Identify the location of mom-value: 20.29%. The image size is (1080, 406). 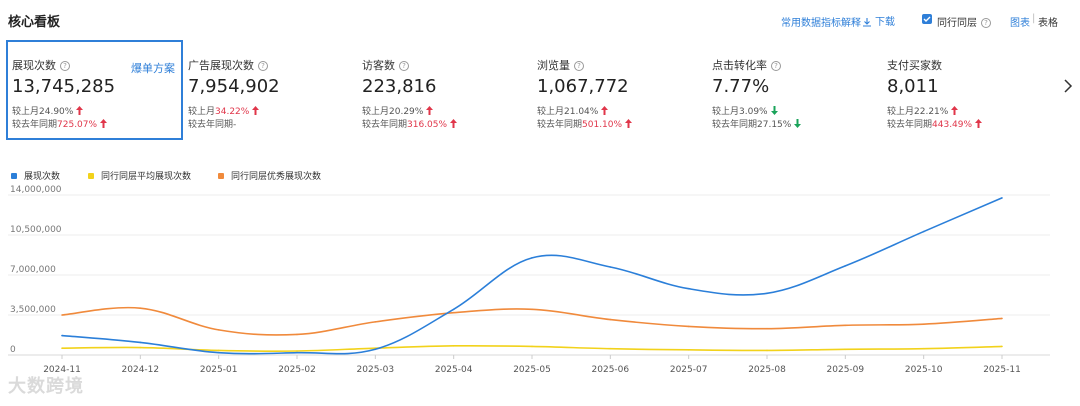
(406, 112).